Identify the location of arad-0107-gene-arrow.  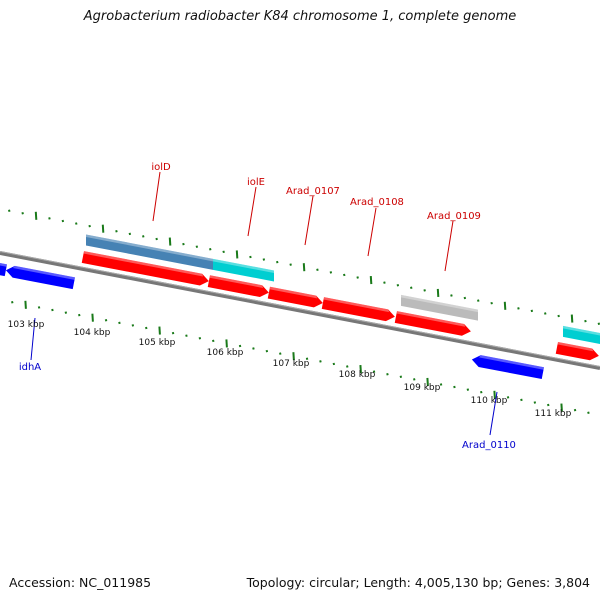
(295, 297).